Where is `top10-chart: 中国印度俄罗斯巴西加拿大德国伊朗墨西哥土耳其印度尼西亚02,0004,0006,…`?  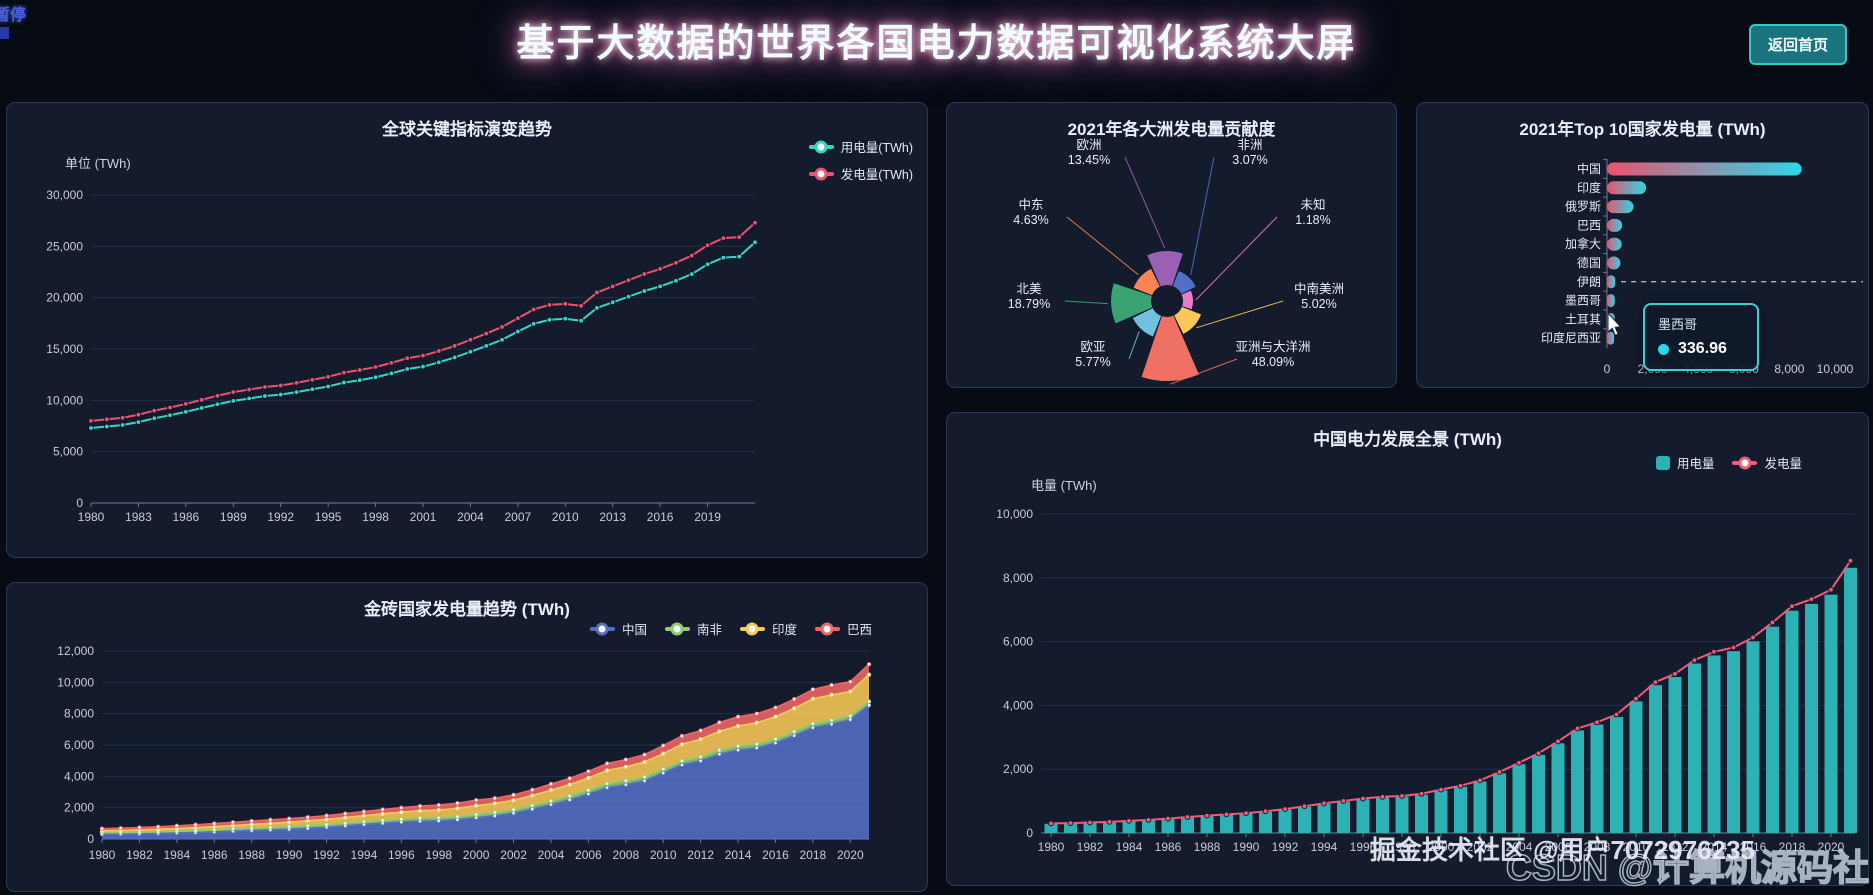
top10-chart: 中国印度俄罗斯巴西加拿大德国伊朗墨西哥土耳其印度尼西亚02,0004,0006,… is located at coordinates (1642, 267).